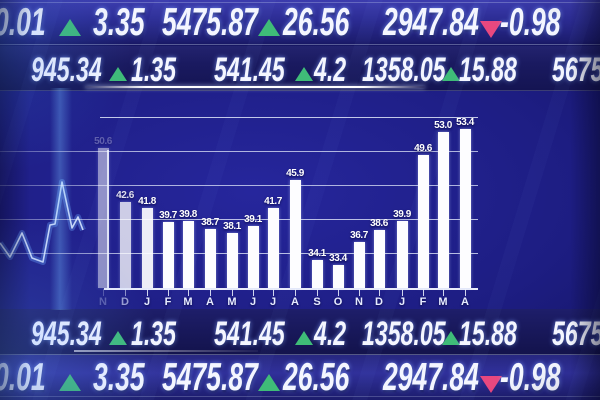  What do you see at coordinates (291, 289) in the screenshot?
I see `x-axis-line` at bounding box center [291, 289].